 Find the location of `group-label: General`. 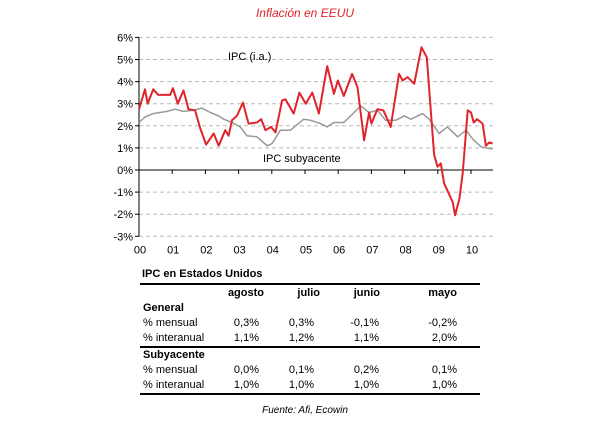

group-label: General is located at coordinates (163, 308).